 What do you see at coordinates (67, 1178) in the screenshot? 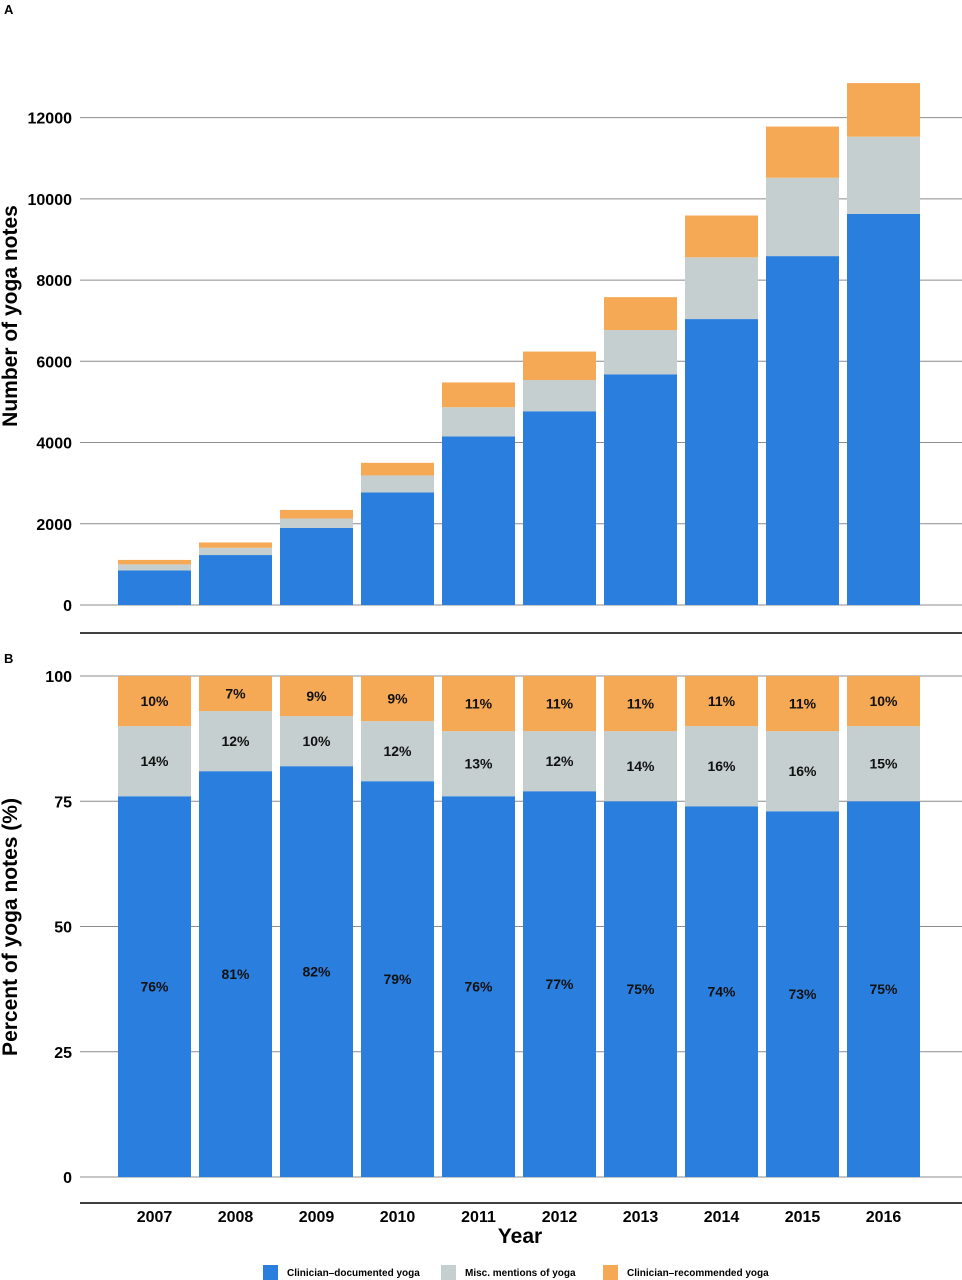
I see `panel-b-y-tick-label: 0` at bounding box center [67, 1178].